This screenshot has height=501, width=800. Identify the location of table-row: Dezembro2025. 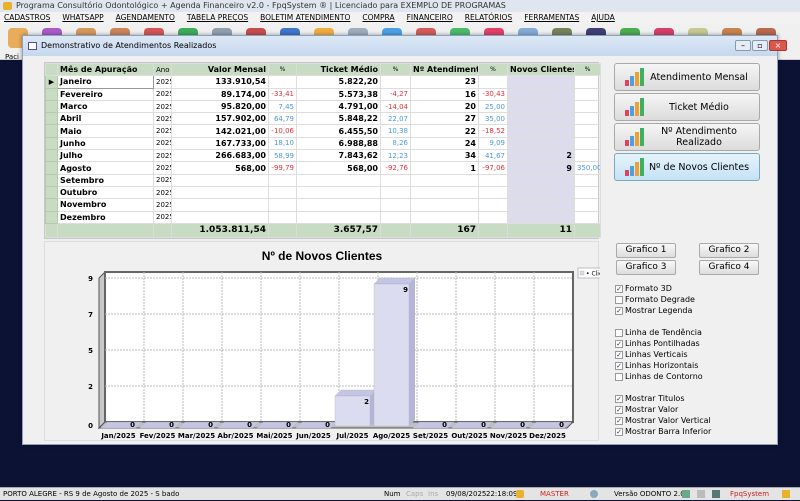
(323, 217).